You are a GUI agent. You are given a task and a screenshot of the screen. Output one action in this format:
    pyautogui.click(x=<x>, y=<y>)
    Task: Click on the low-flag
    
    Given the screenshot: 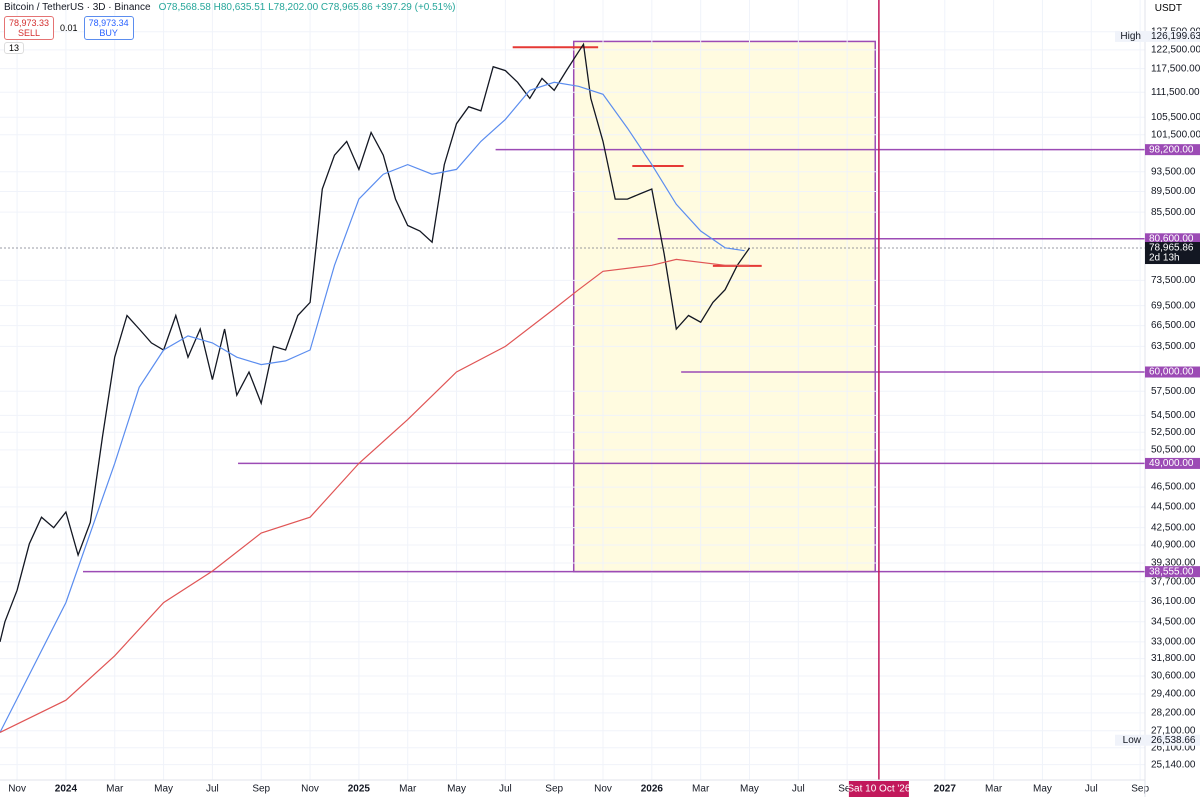 What is the action you would take?
    pyautogui.click(x=1157, y=740)
    